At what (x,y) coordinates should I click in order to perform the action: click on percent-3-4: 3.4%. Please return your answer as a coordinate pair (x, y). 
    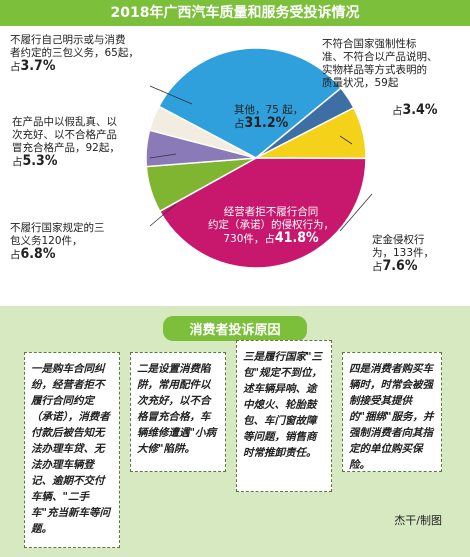
    Looking at the image, I should click on (420, 110).